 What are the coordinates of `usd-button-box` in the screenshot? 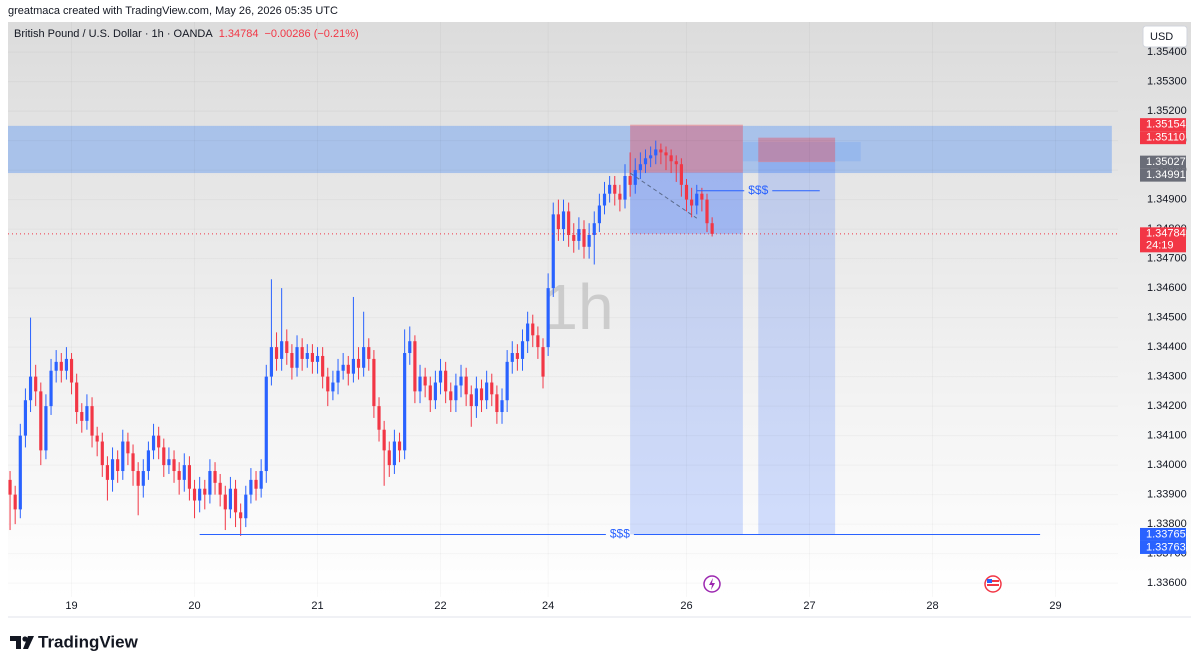 It's located at (1165, 36).